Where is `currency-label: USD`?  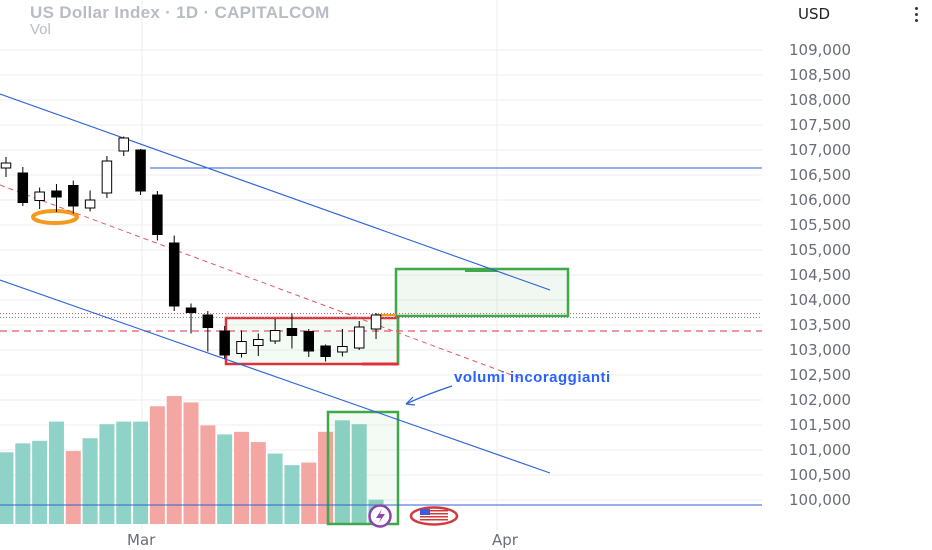 currency-label: USD is located at coordinates (814, 14).